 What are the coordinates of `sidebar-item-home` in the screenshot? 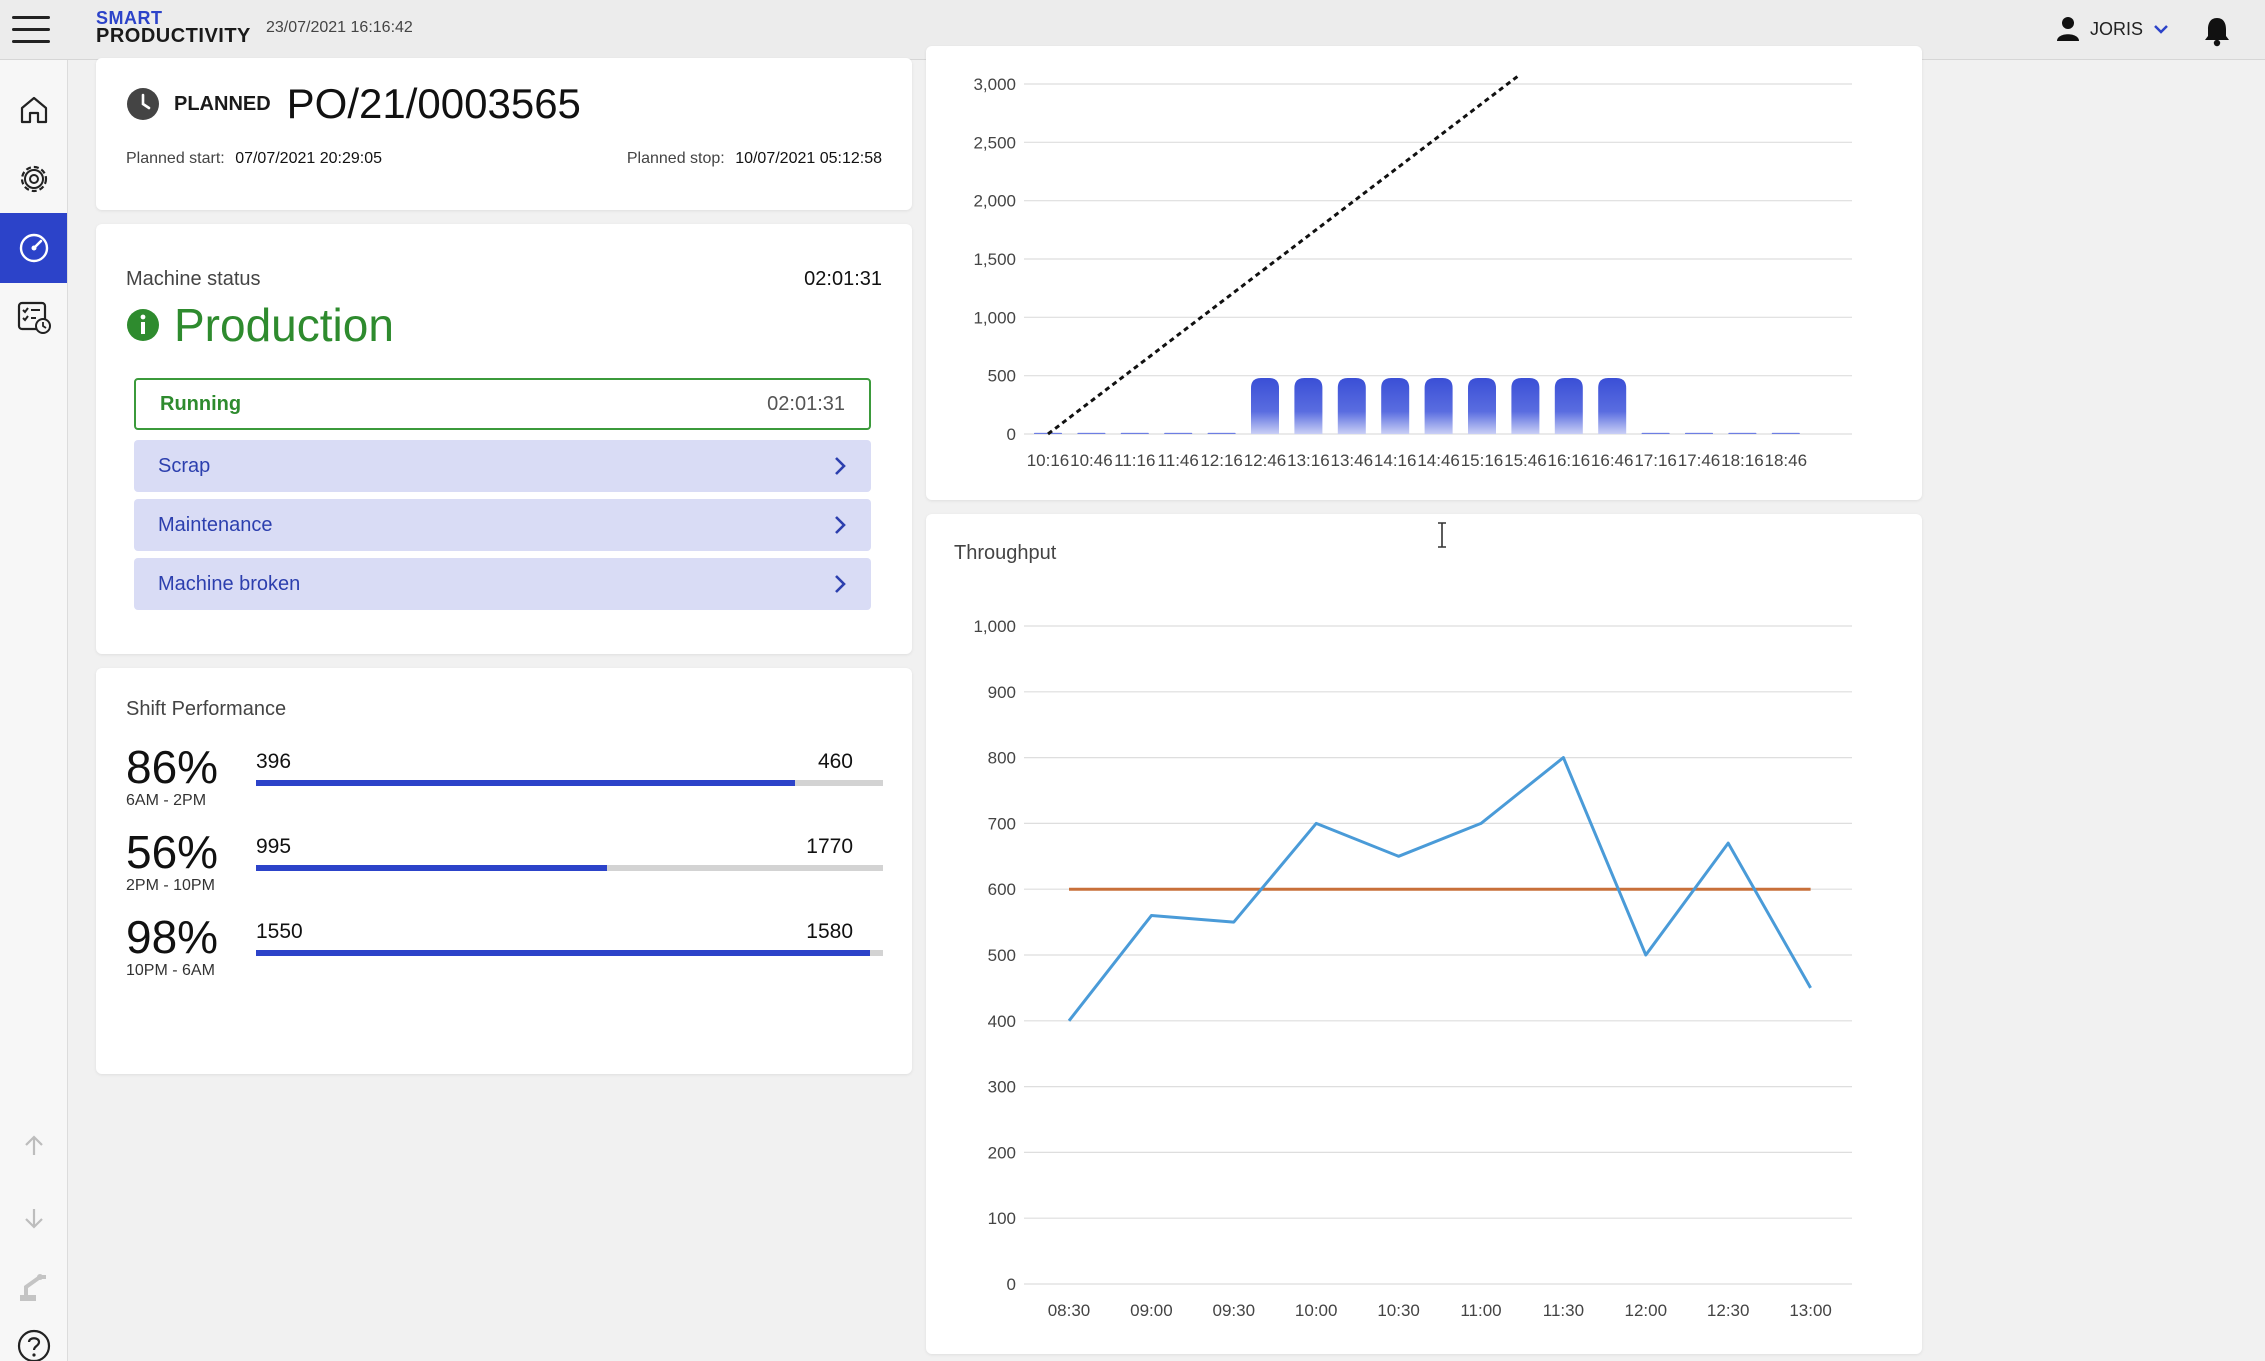 It's located at (33, 110).